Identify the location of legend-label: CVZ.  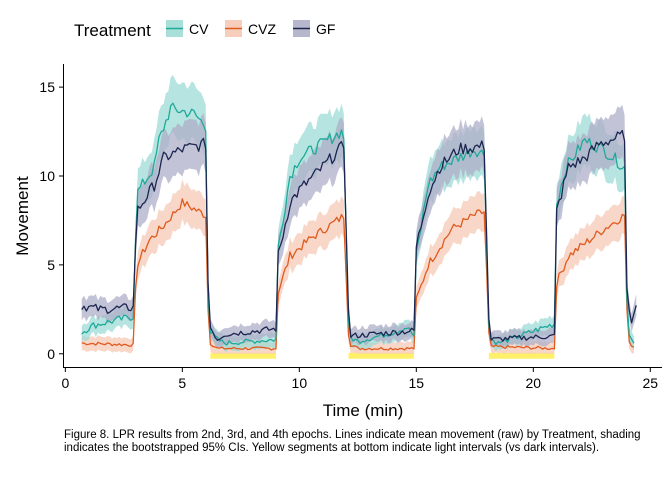
(262, 29).